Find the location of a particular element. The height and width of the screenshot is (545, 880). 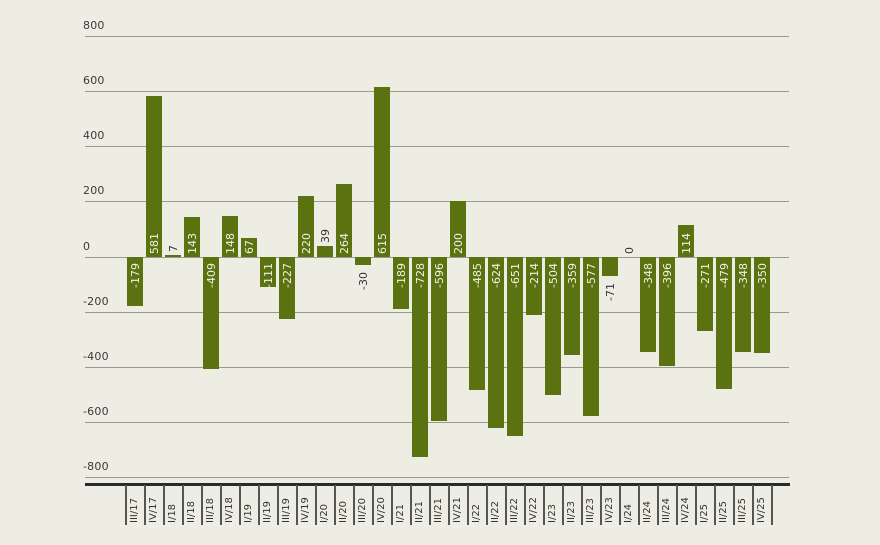

x-tick-label: III/22 is located at coordinates (514, 510).